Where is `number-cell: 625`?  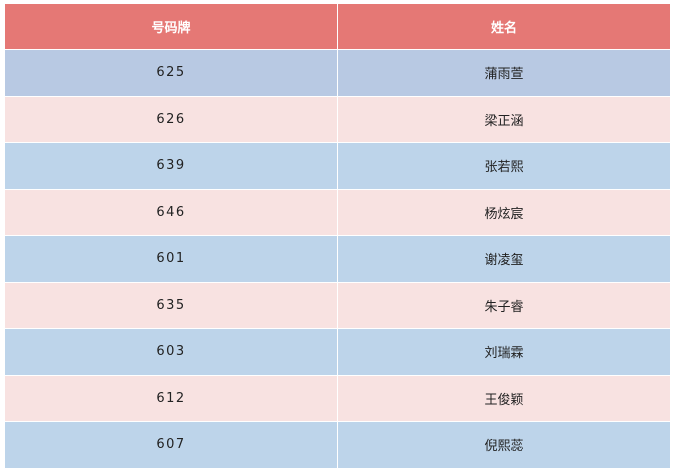 number-cell: 625 is located at coordinates (171, 73).